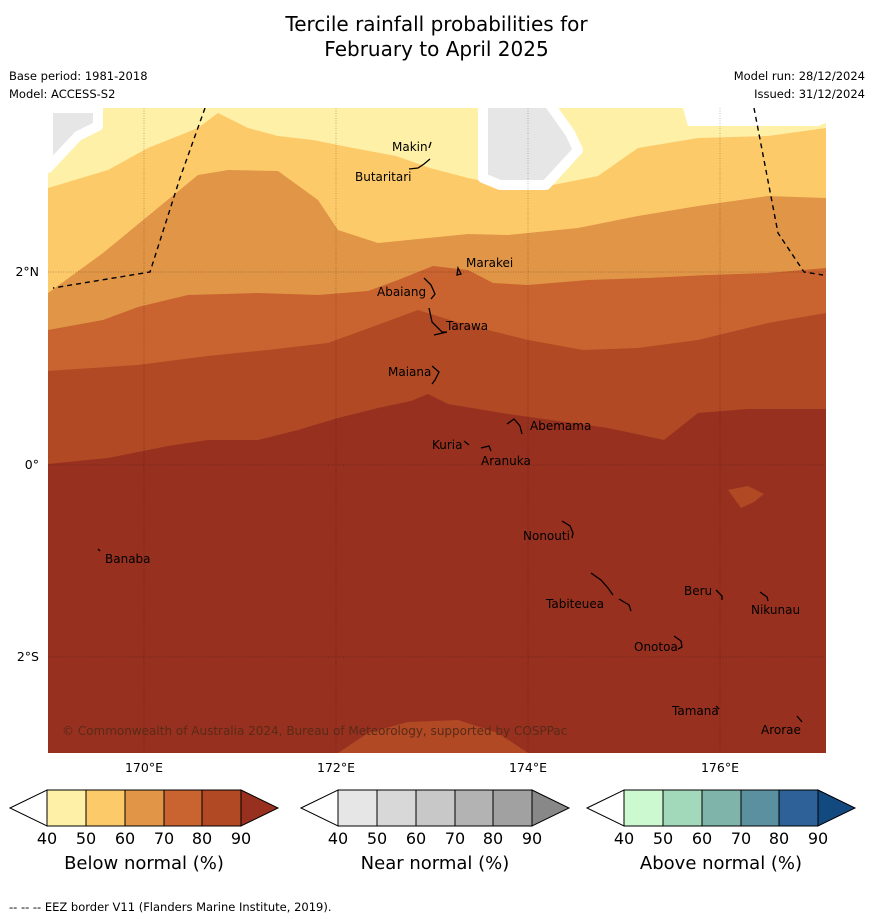  Describe the element at coordinates (530, 149) in the screenshot. I see `region-near-normal-center` at that location.